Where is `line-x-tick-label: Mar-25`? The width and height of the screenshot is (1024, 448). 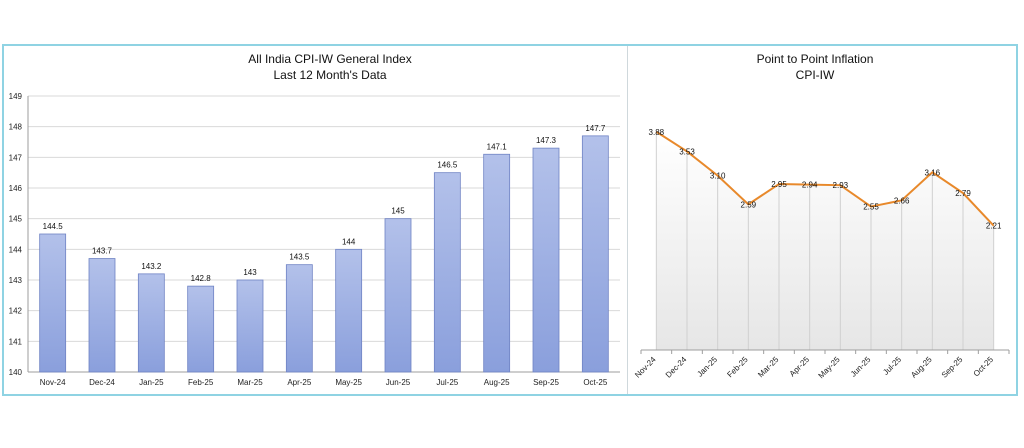 line-x-tick-label: Mar-25 is located at coordinates (768, 367).